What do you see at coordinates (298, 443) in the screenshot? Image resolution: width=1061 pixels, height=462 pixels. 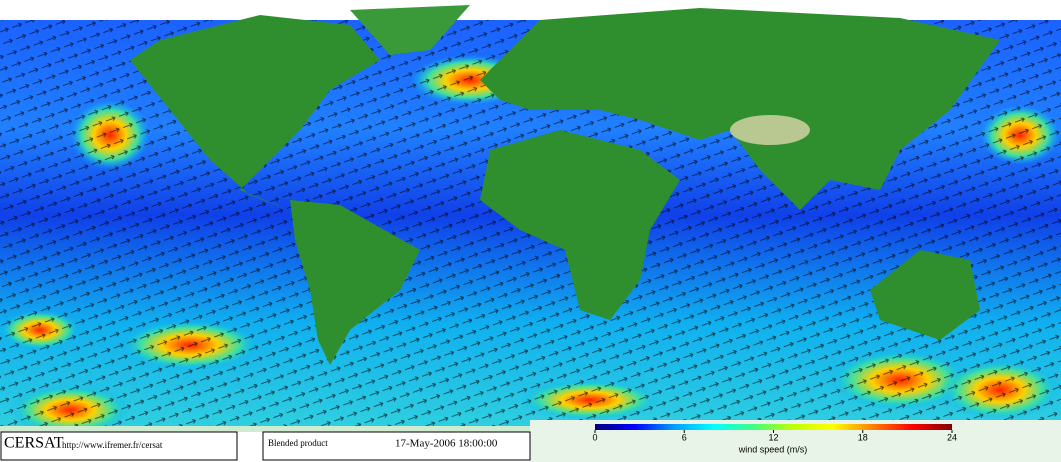 I see `product: Blended product` at bounding box center [298, 443].